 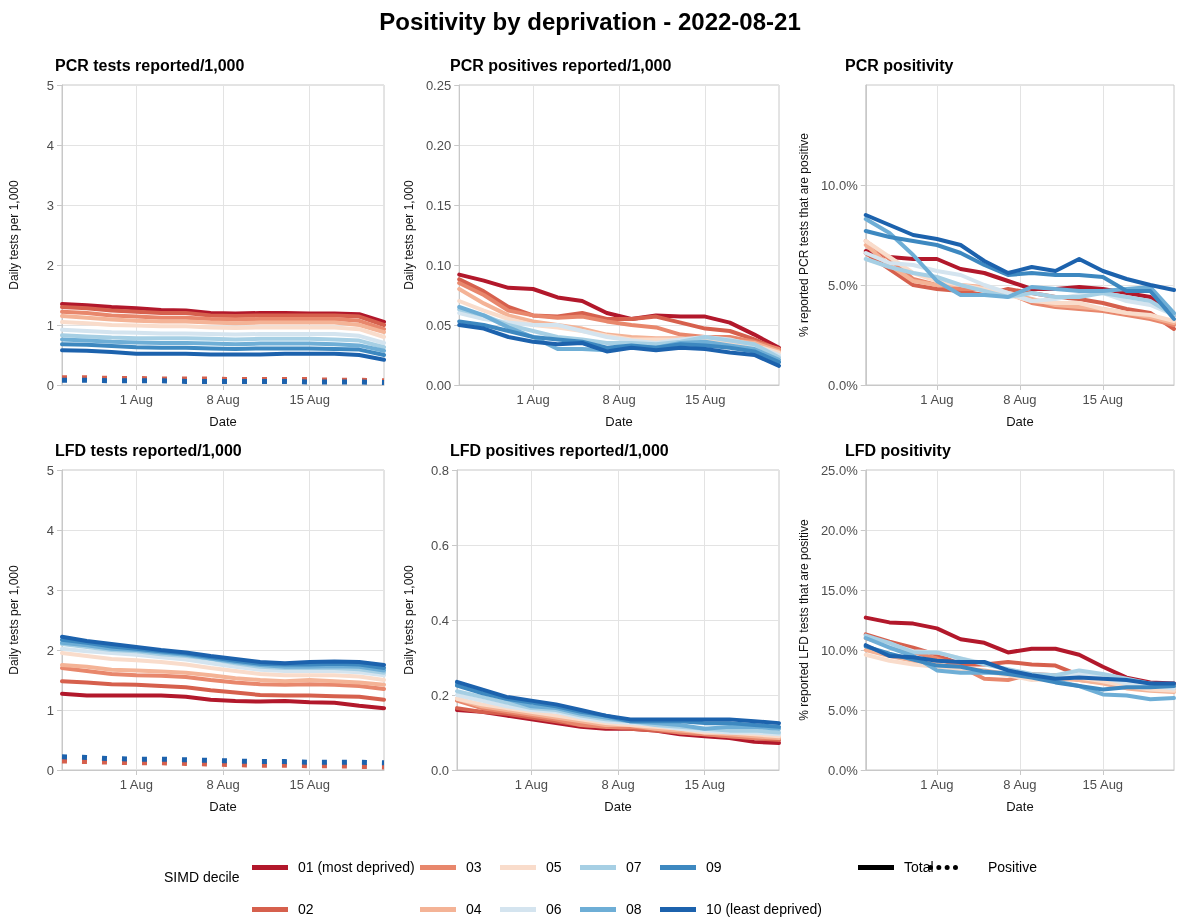 What do you see at coordinates (474, 909) in the screenshot?
I see `legend-label: 04` at bounding box center [474, 909].